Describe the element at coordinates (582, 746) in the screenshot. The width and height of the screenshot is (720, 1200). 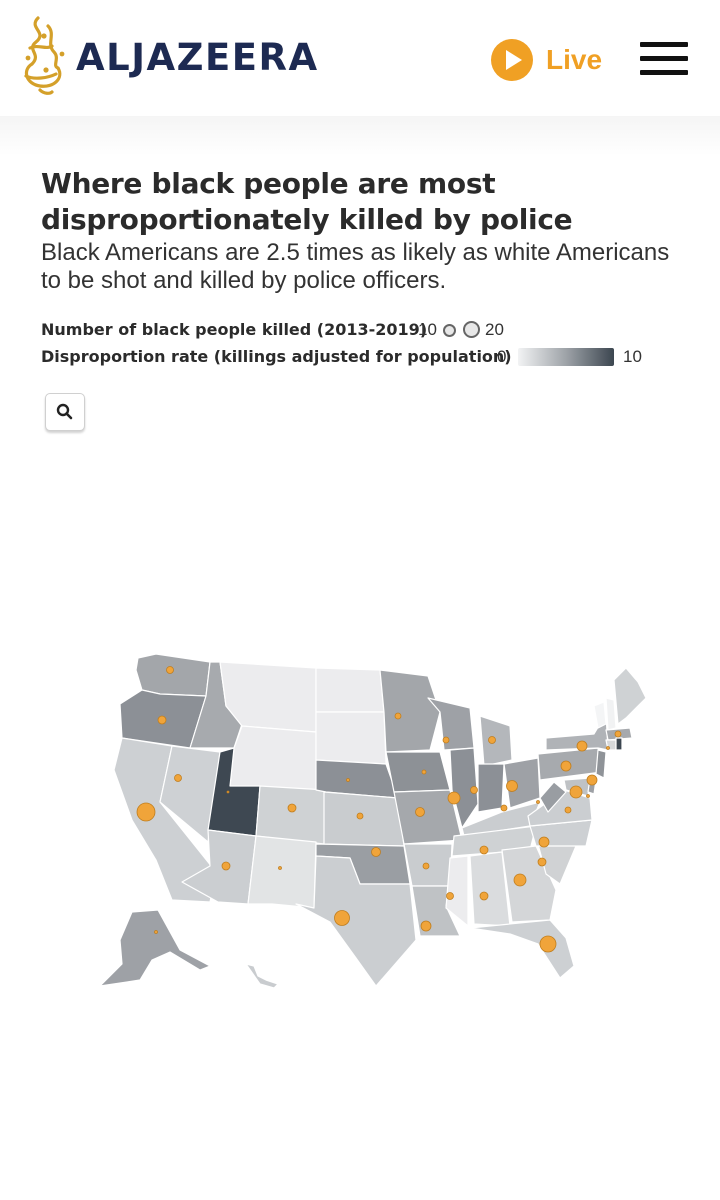
I see `bubble-new-york` at that location.